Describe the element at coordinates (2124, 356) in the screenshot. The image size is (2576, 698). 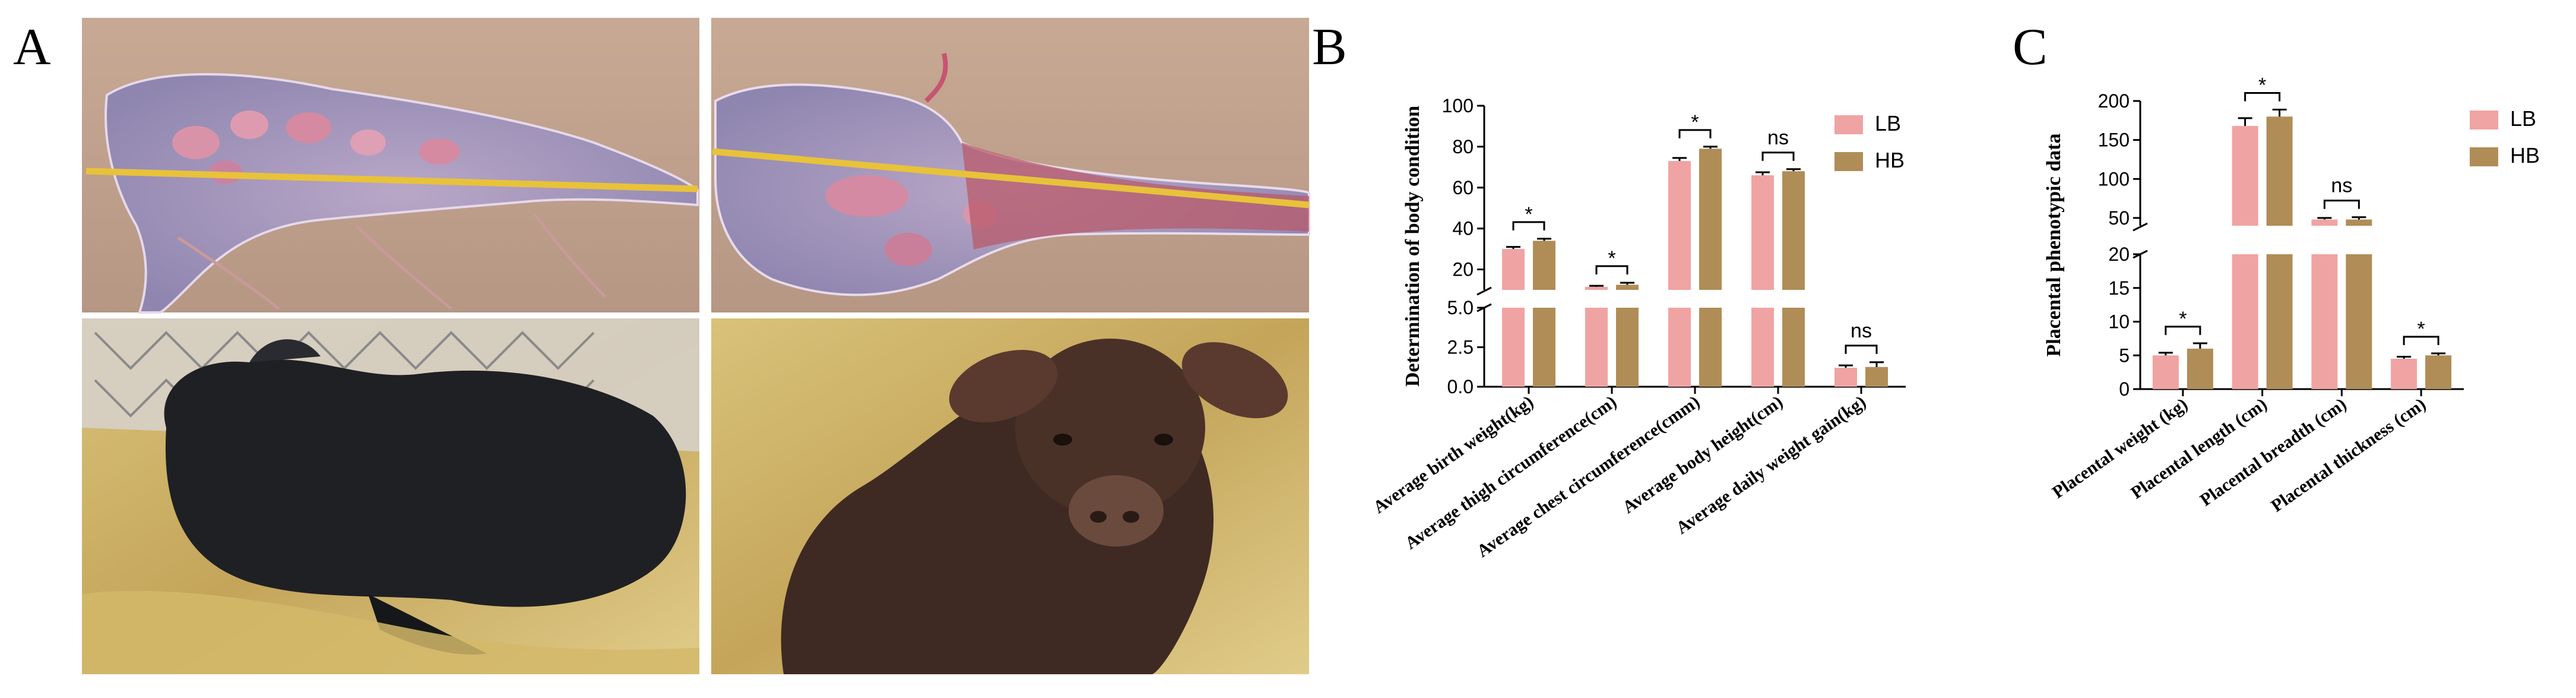
I see `y-tick-label: 5` at that location.